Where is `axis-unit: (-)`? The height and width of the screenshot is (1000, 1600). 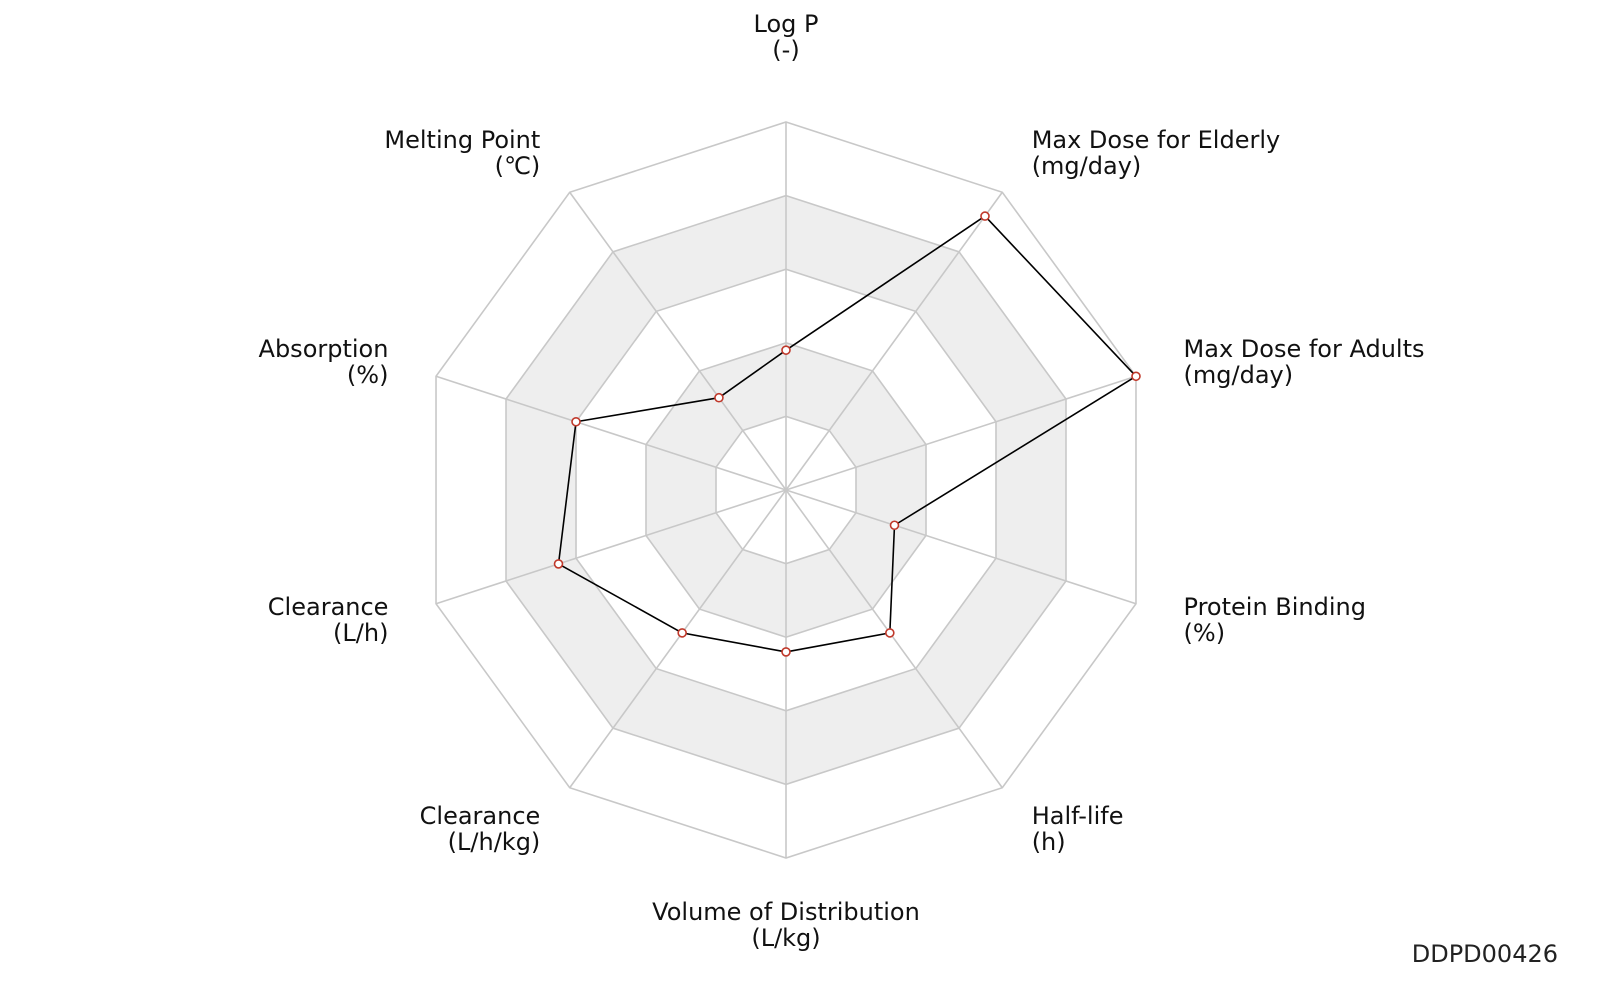
axis-unit: (-) is located at coordinates (785, 50).